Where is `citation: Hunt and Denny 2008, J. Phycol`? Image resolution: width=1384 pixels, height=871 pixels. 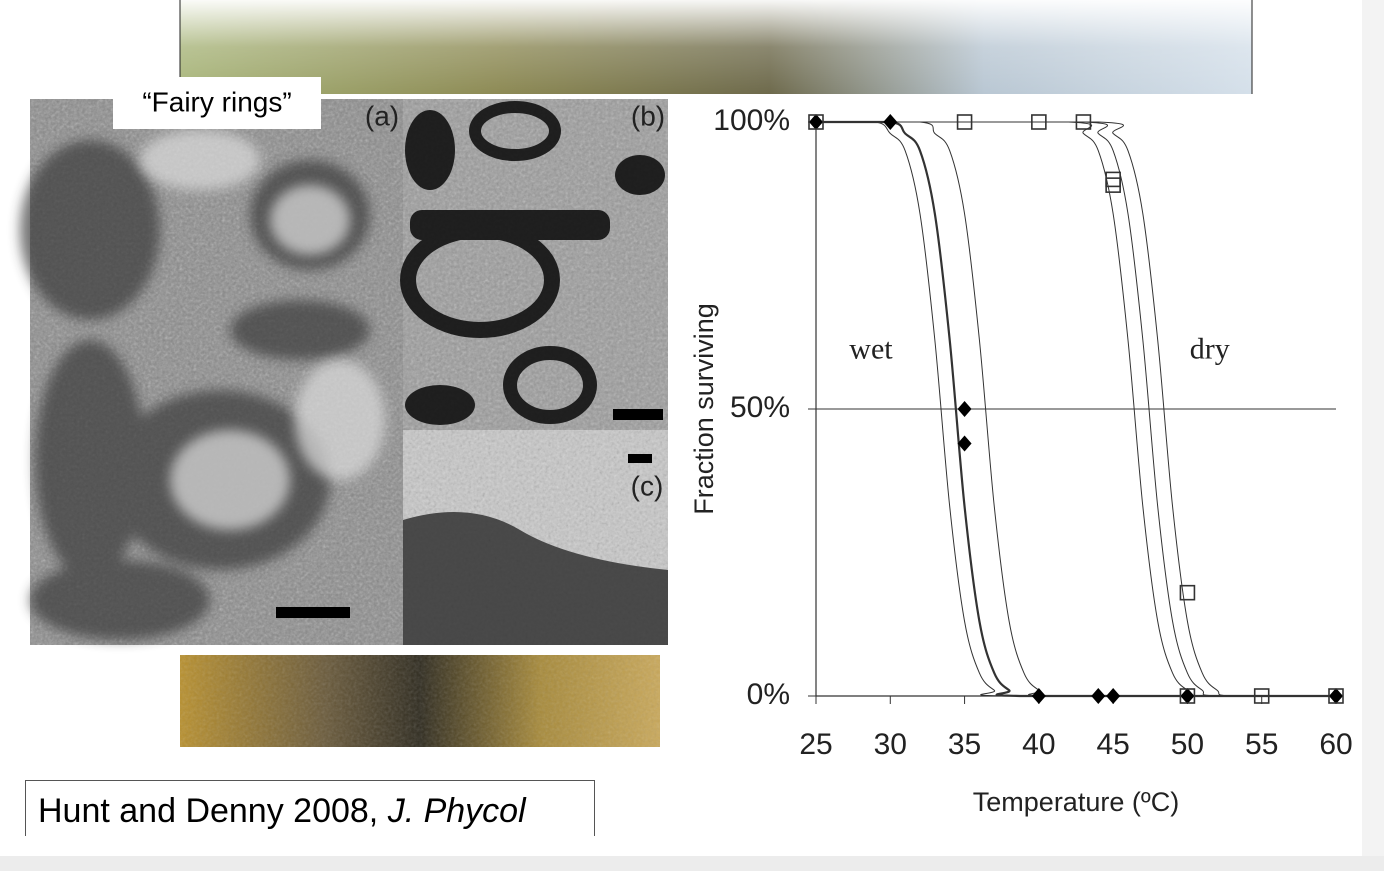
citation: Hunt and Denny 2008, J. Phycol is located at coordinates (310, 808).